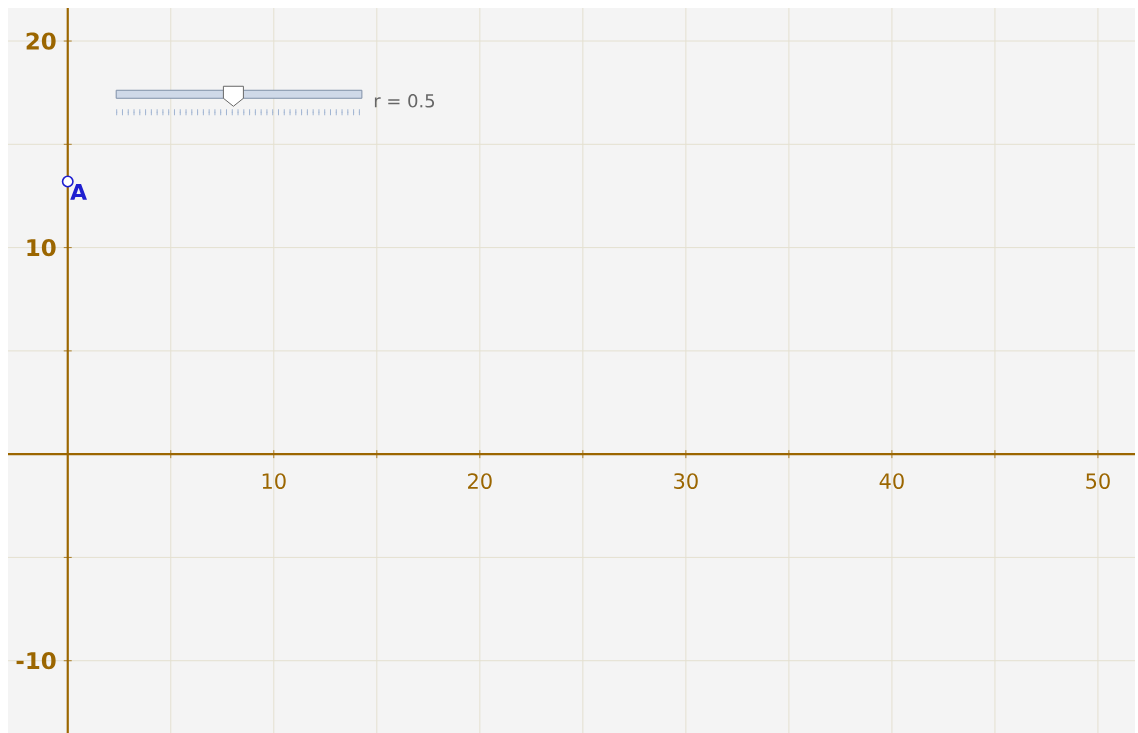 This screenshot has width=1138, height=733. I want to click on y-tick-label: -10, so click(36, 661).